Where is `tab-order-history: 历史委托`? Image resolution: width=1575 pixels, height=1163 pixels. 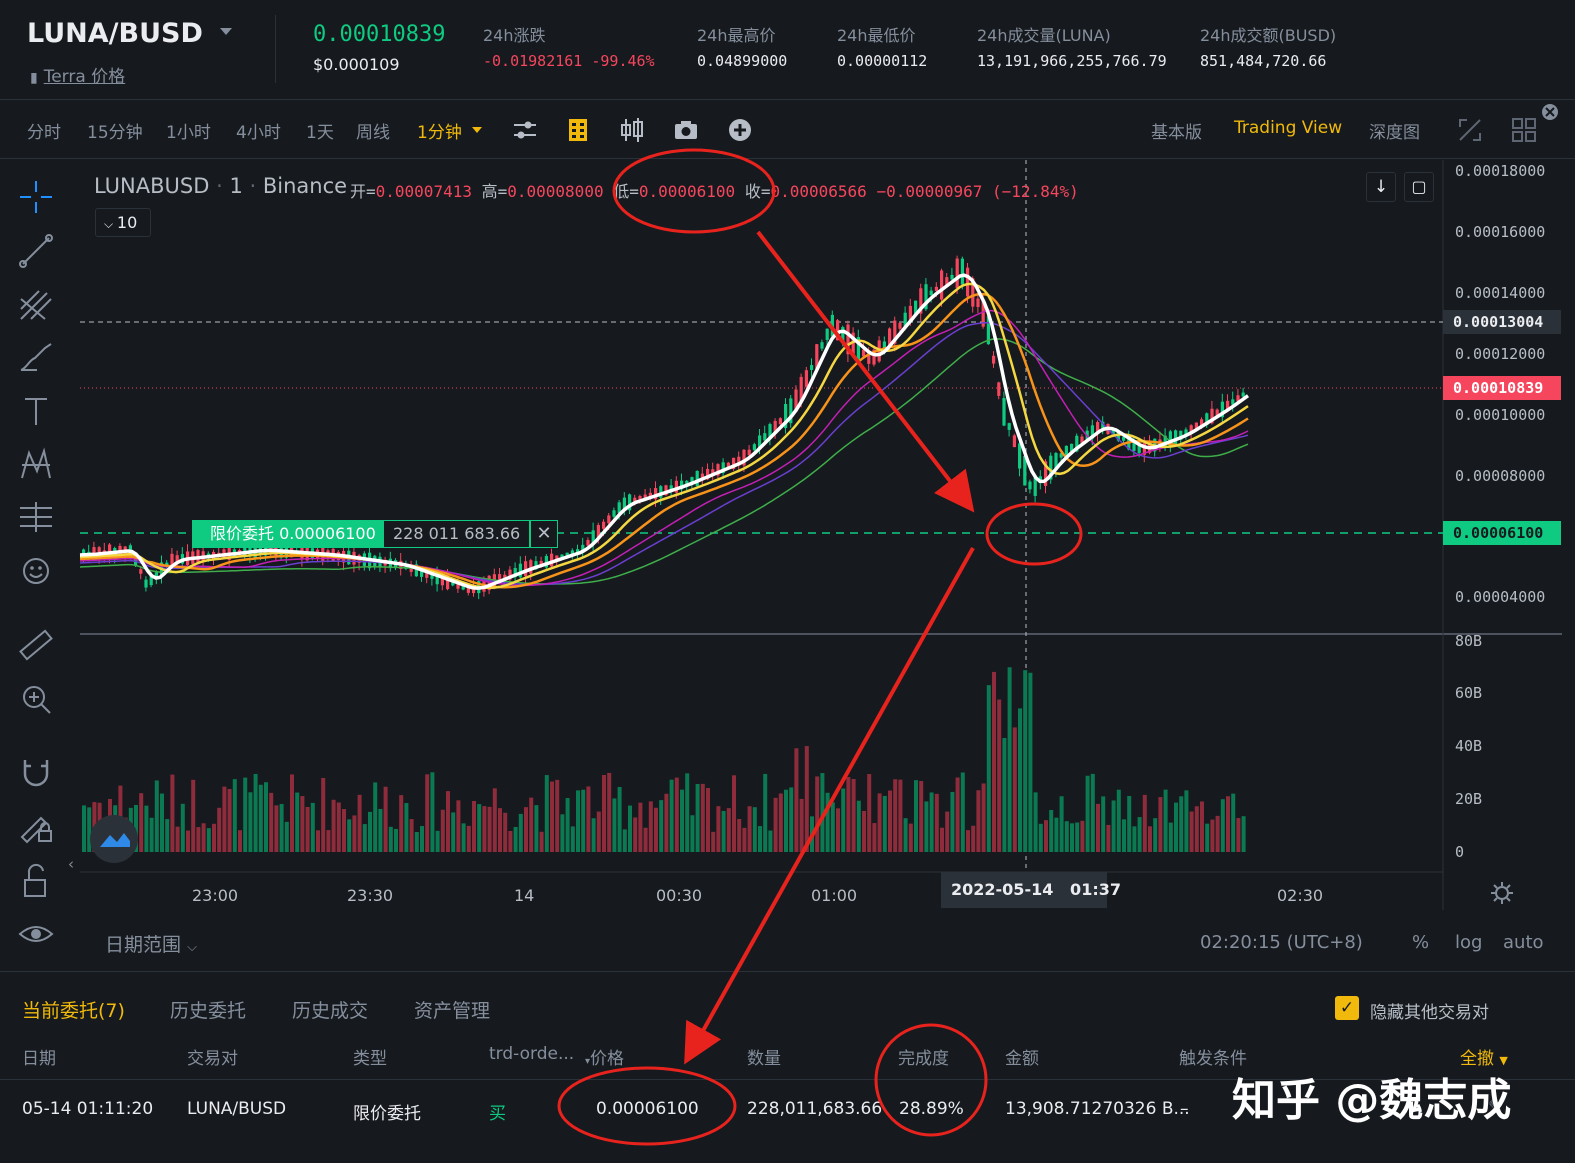 tab-order-history: 历史委托 is located at coordinates (208, 1011).